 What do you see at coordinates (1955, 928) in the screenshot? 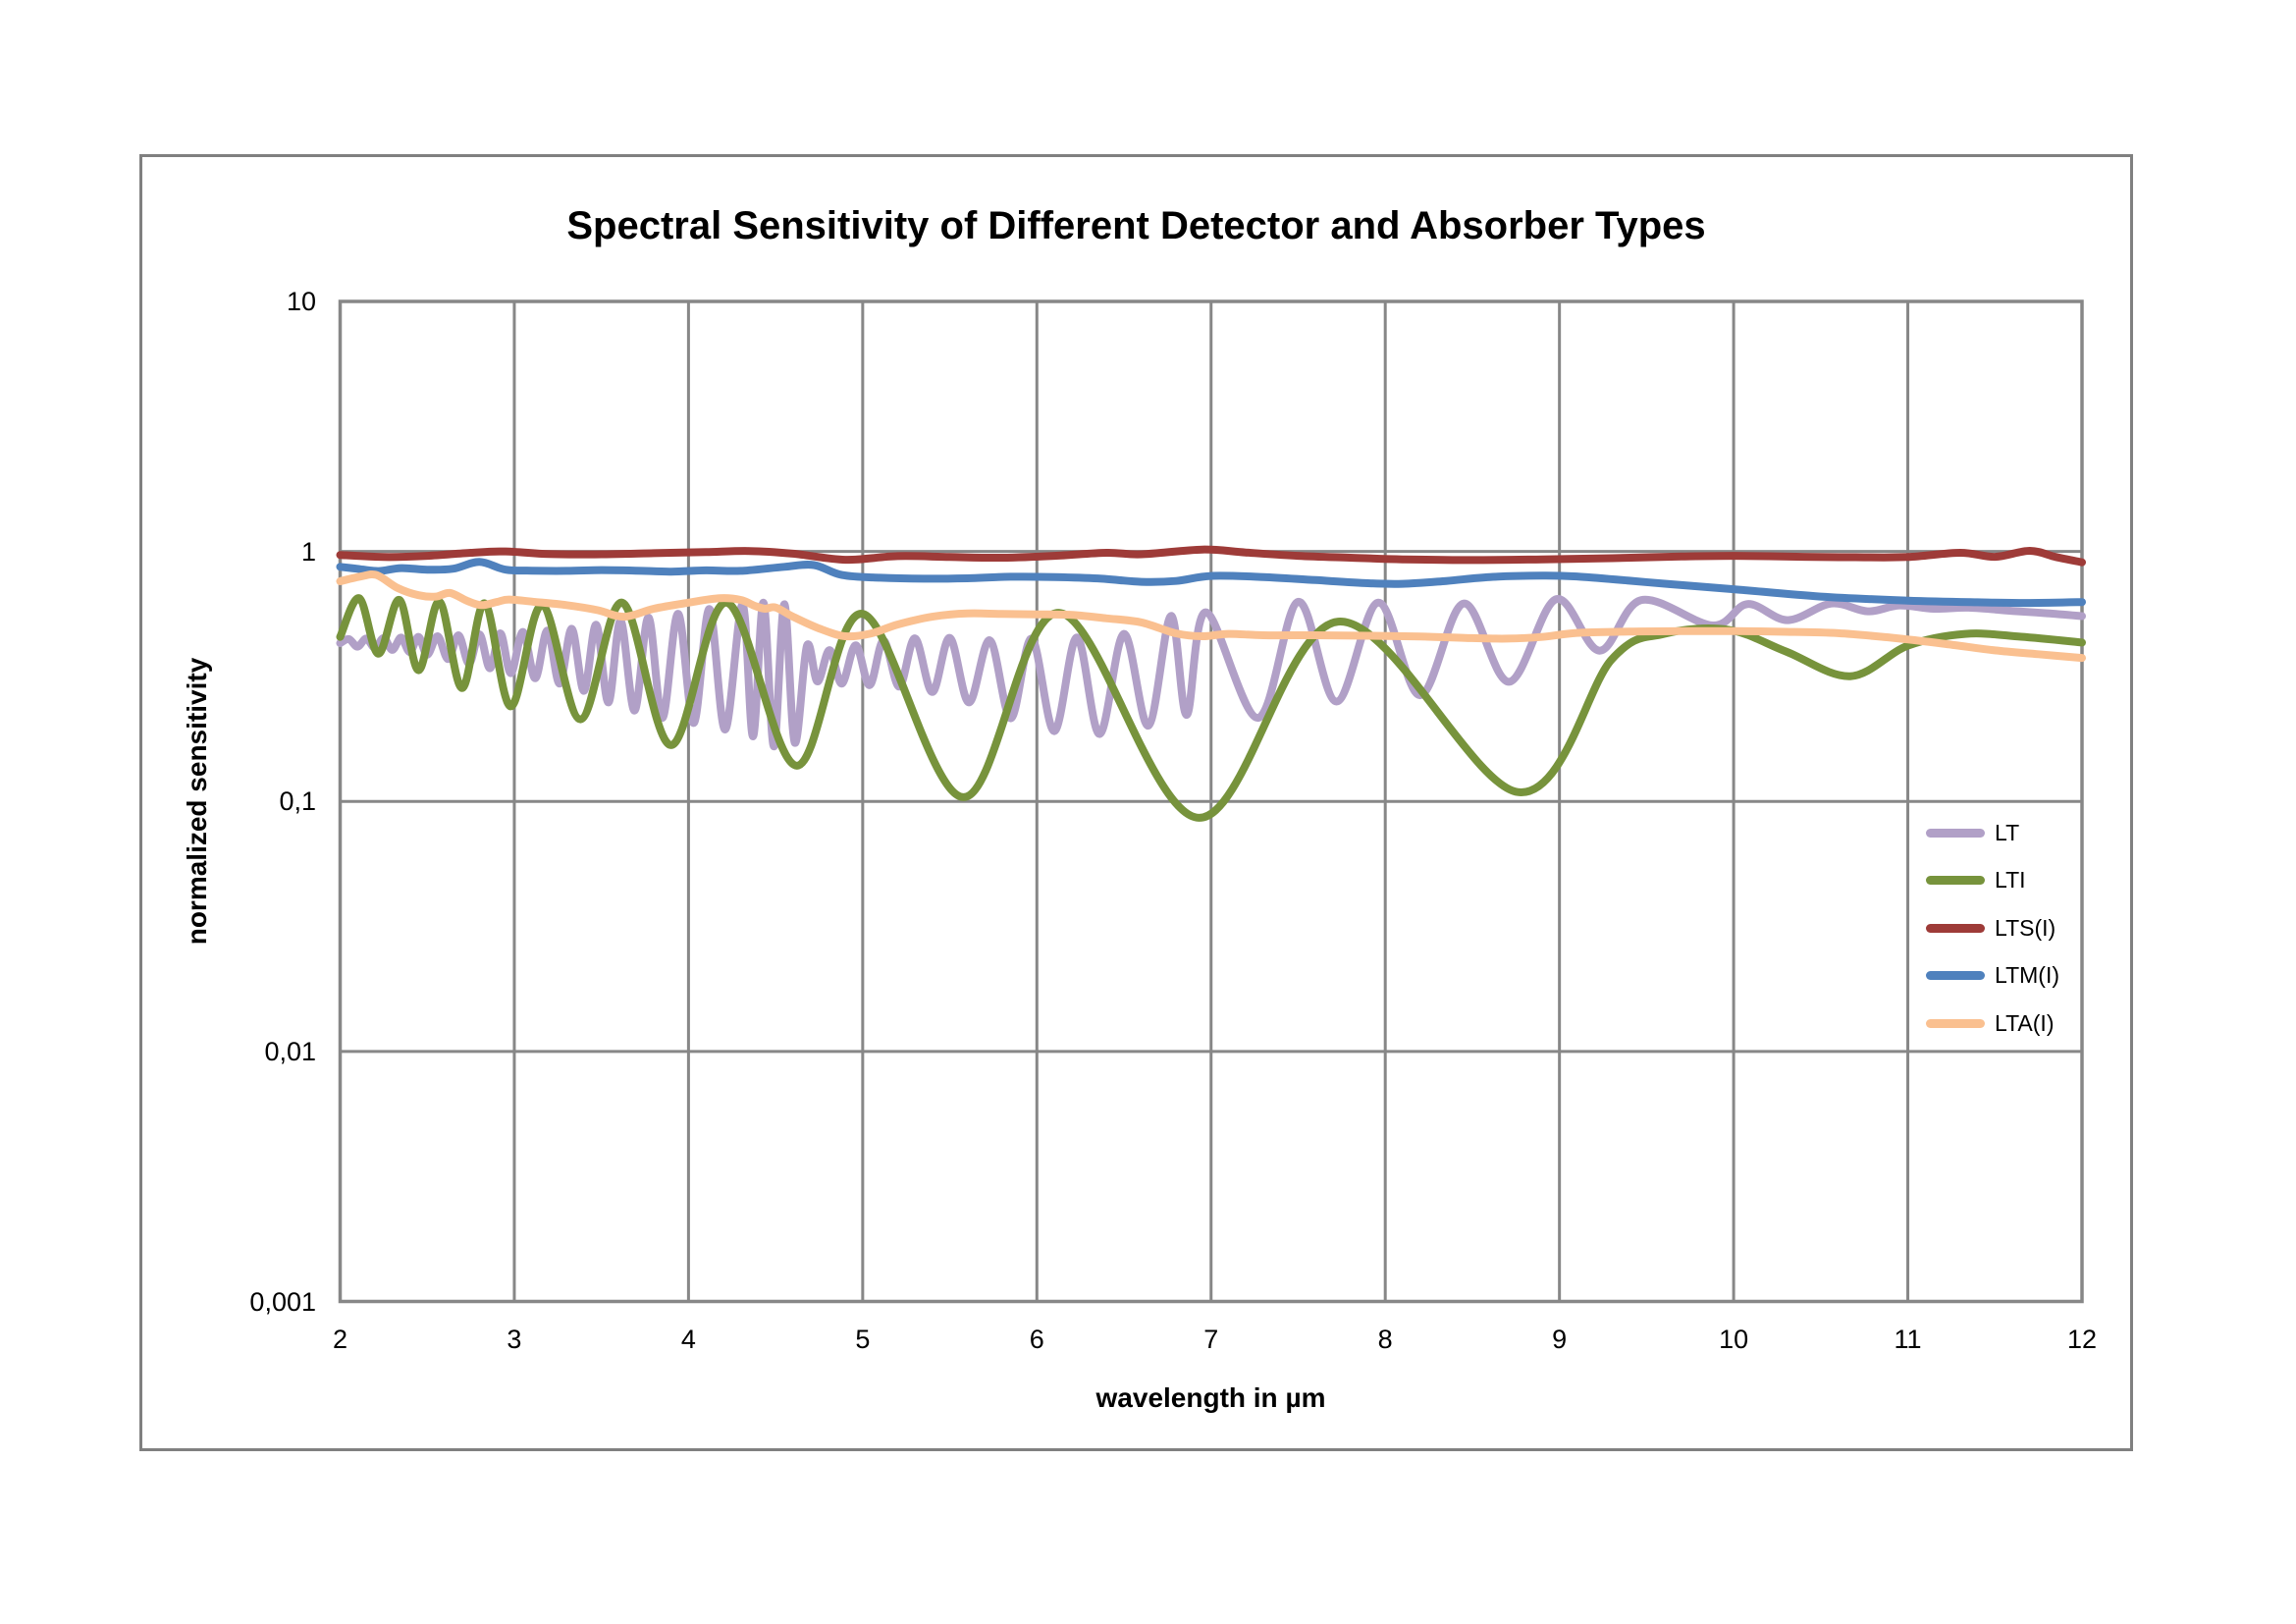
I see `legend-swatch-LTS(I)` at bounding box center [1955, 928].